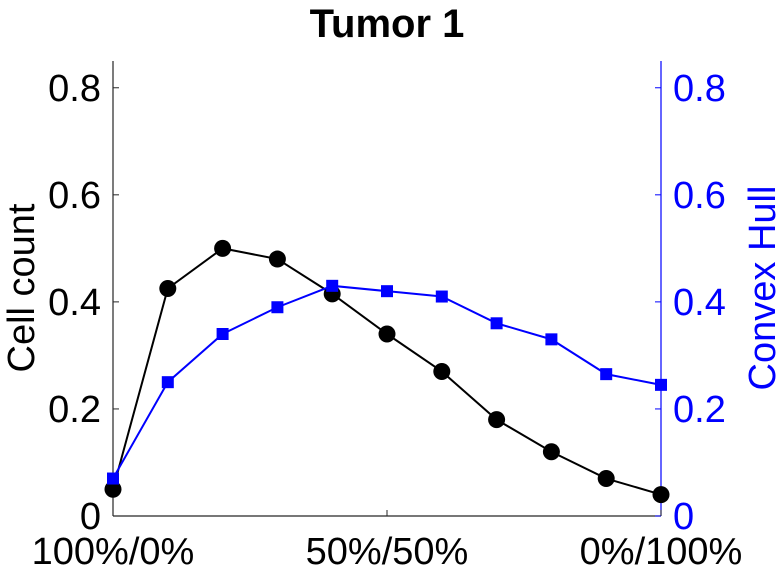 This screenshot has width=779, height=569. I want to click on x-tick-label: 0%/100%, so click(661, 550).